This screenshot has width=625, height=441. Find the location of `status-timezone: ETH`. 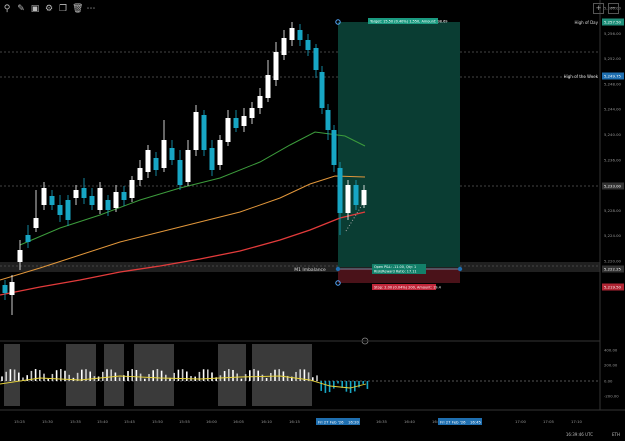

status-timezone: ETH is located at coordinates (616, 434).